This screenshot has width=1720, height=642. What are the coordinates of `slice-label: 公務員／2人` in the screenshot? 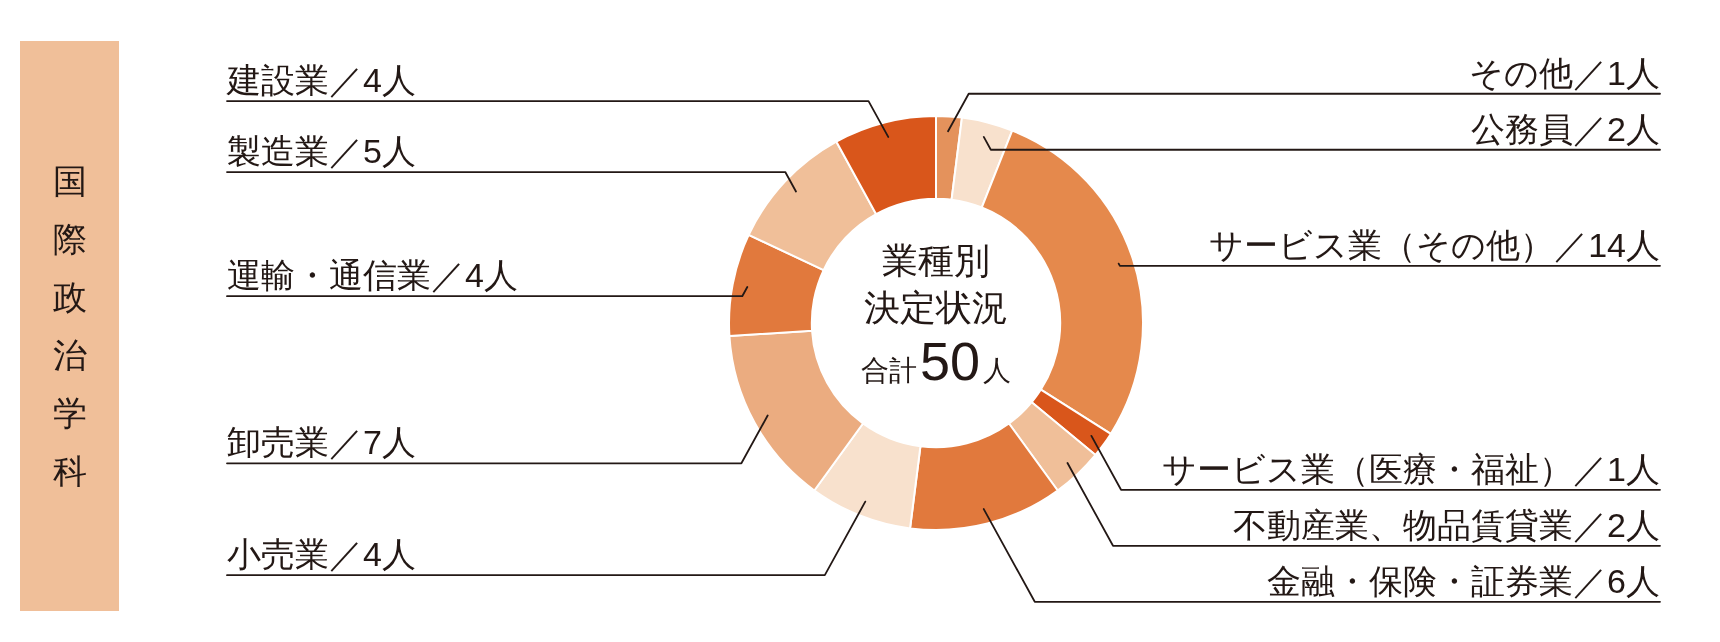 It's located at (1565, 128).